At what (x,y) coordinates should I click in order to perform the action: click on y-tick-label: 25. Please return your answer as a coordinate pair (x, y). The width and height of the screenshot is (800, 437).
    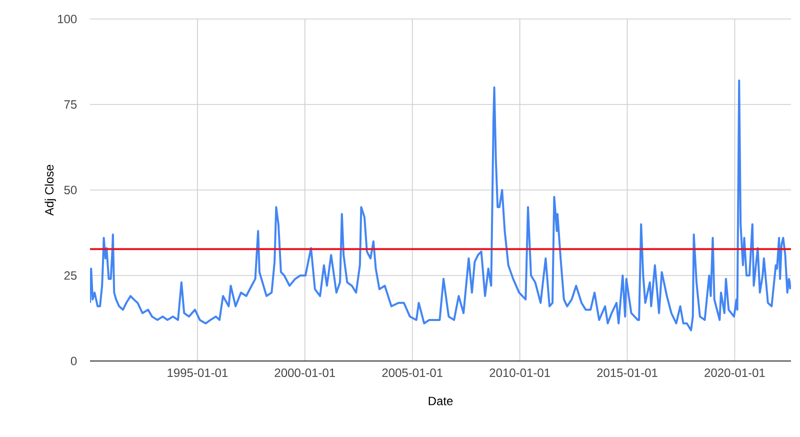
    Looking at the image, I should click on (70, 275).